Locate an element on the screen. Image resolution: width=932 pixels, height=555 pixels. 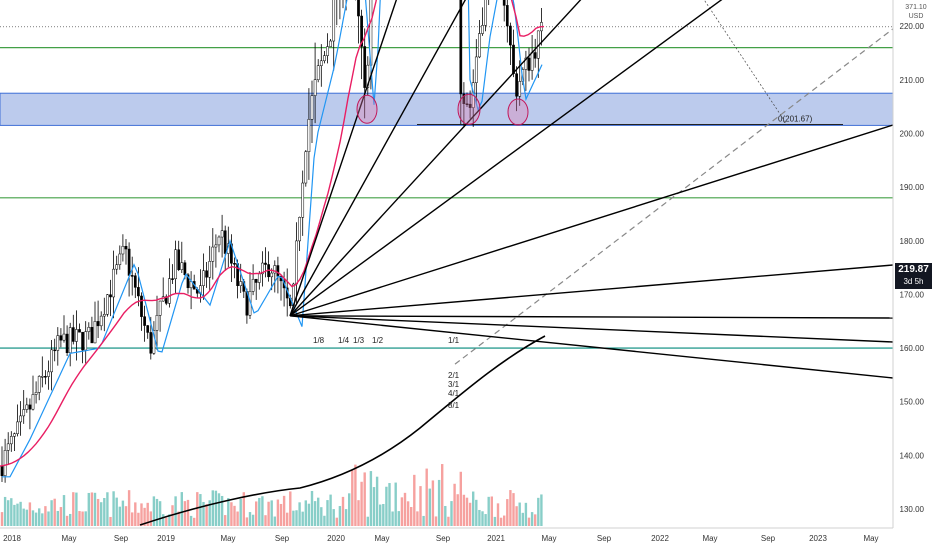
price-tick-label: 220.00 is located at coordinates (912, 26).